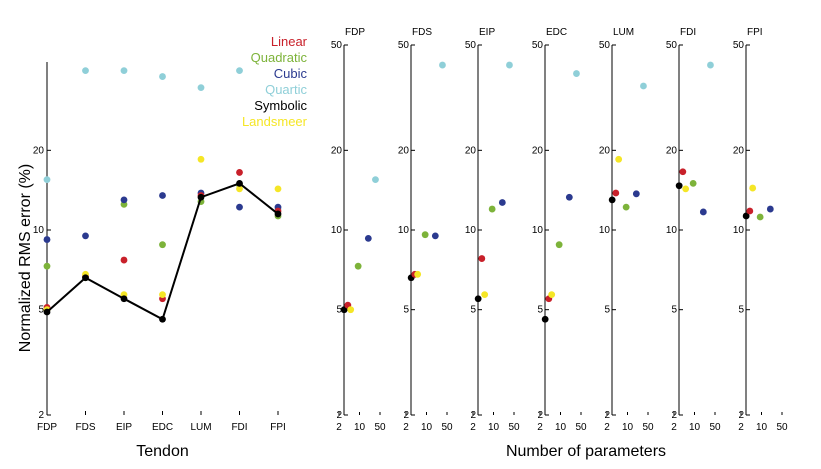 This screenshot has height=469, width=821. I want to click on point-fdi-cubic, so click(703, 212).